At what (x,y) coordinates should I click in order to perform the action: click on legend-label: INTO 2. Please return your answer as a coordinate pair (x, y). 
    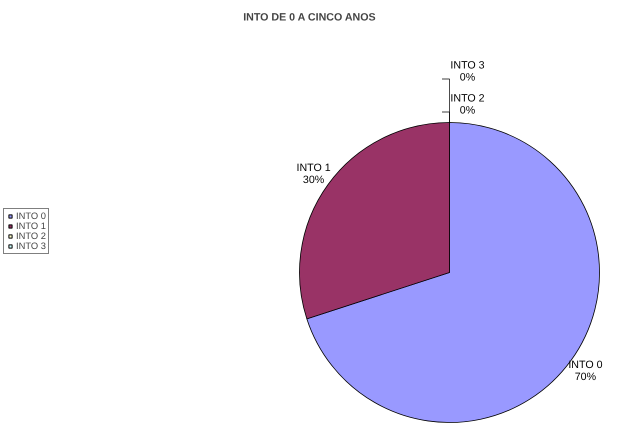
    Looking at the image, I should click on (31, 236).